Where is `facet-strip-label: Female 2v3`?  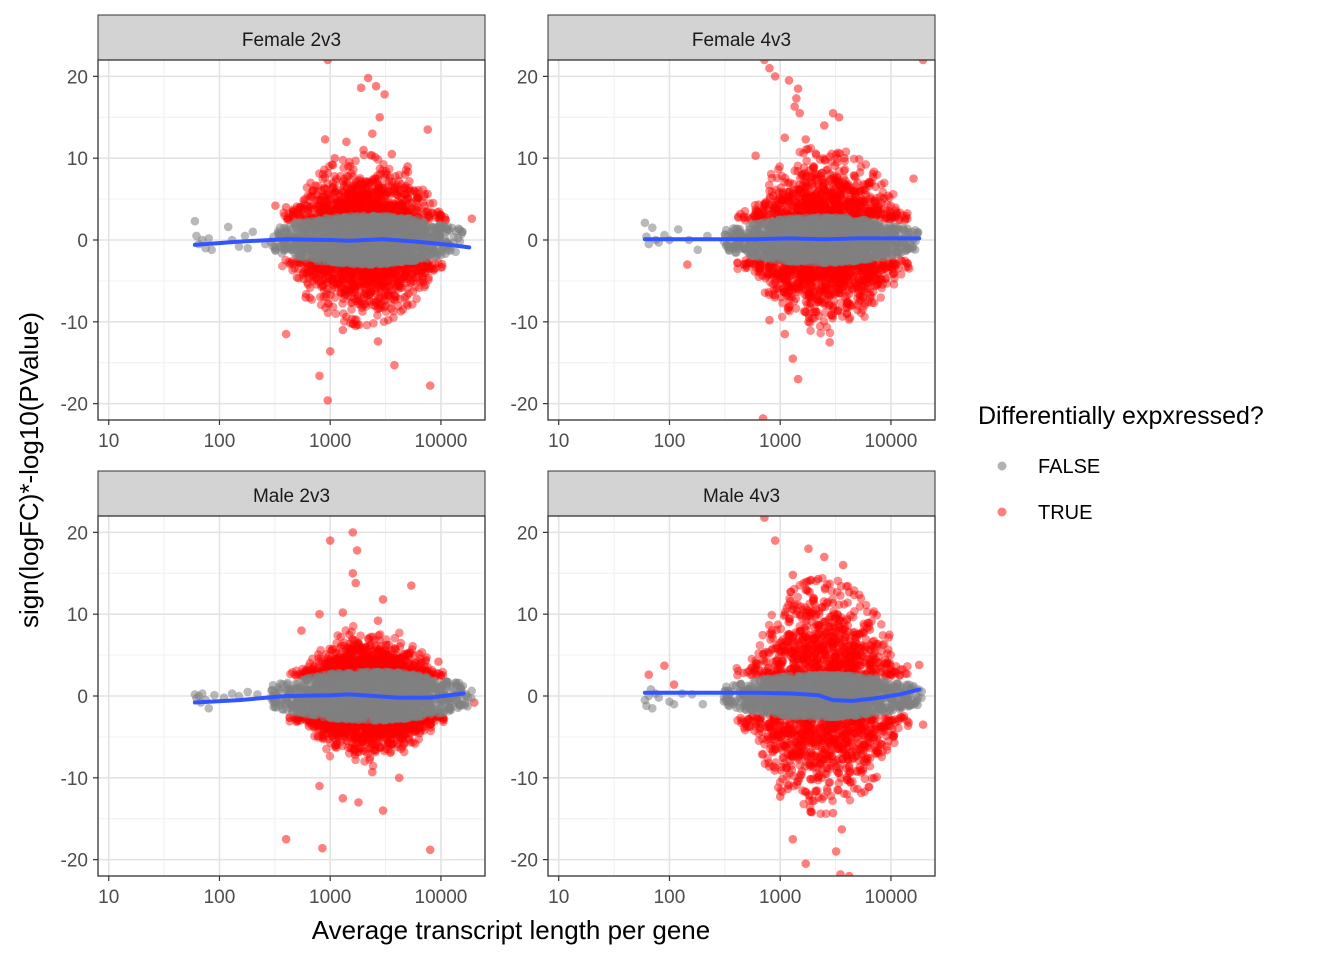
facet-strip-label: Female 2v3 is located at coordinates (291, 40).